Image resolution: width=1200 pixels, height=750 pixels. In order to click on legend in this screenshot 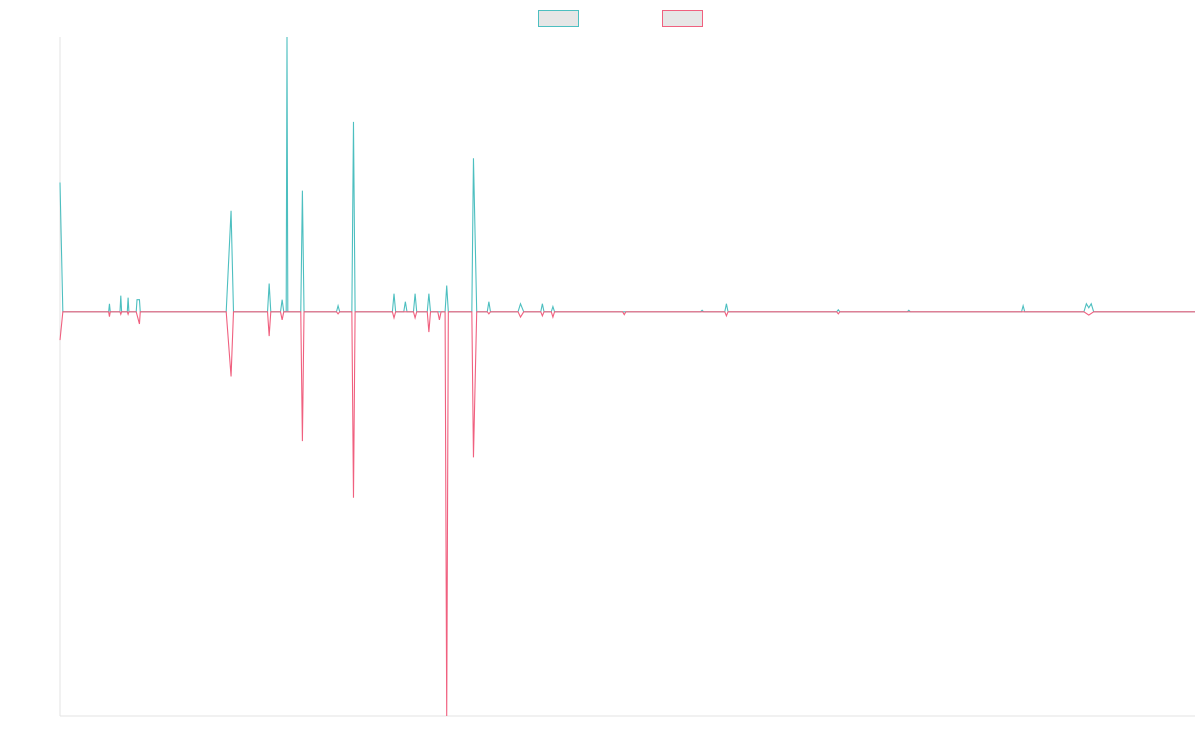, I will do `click(620, 18)`.